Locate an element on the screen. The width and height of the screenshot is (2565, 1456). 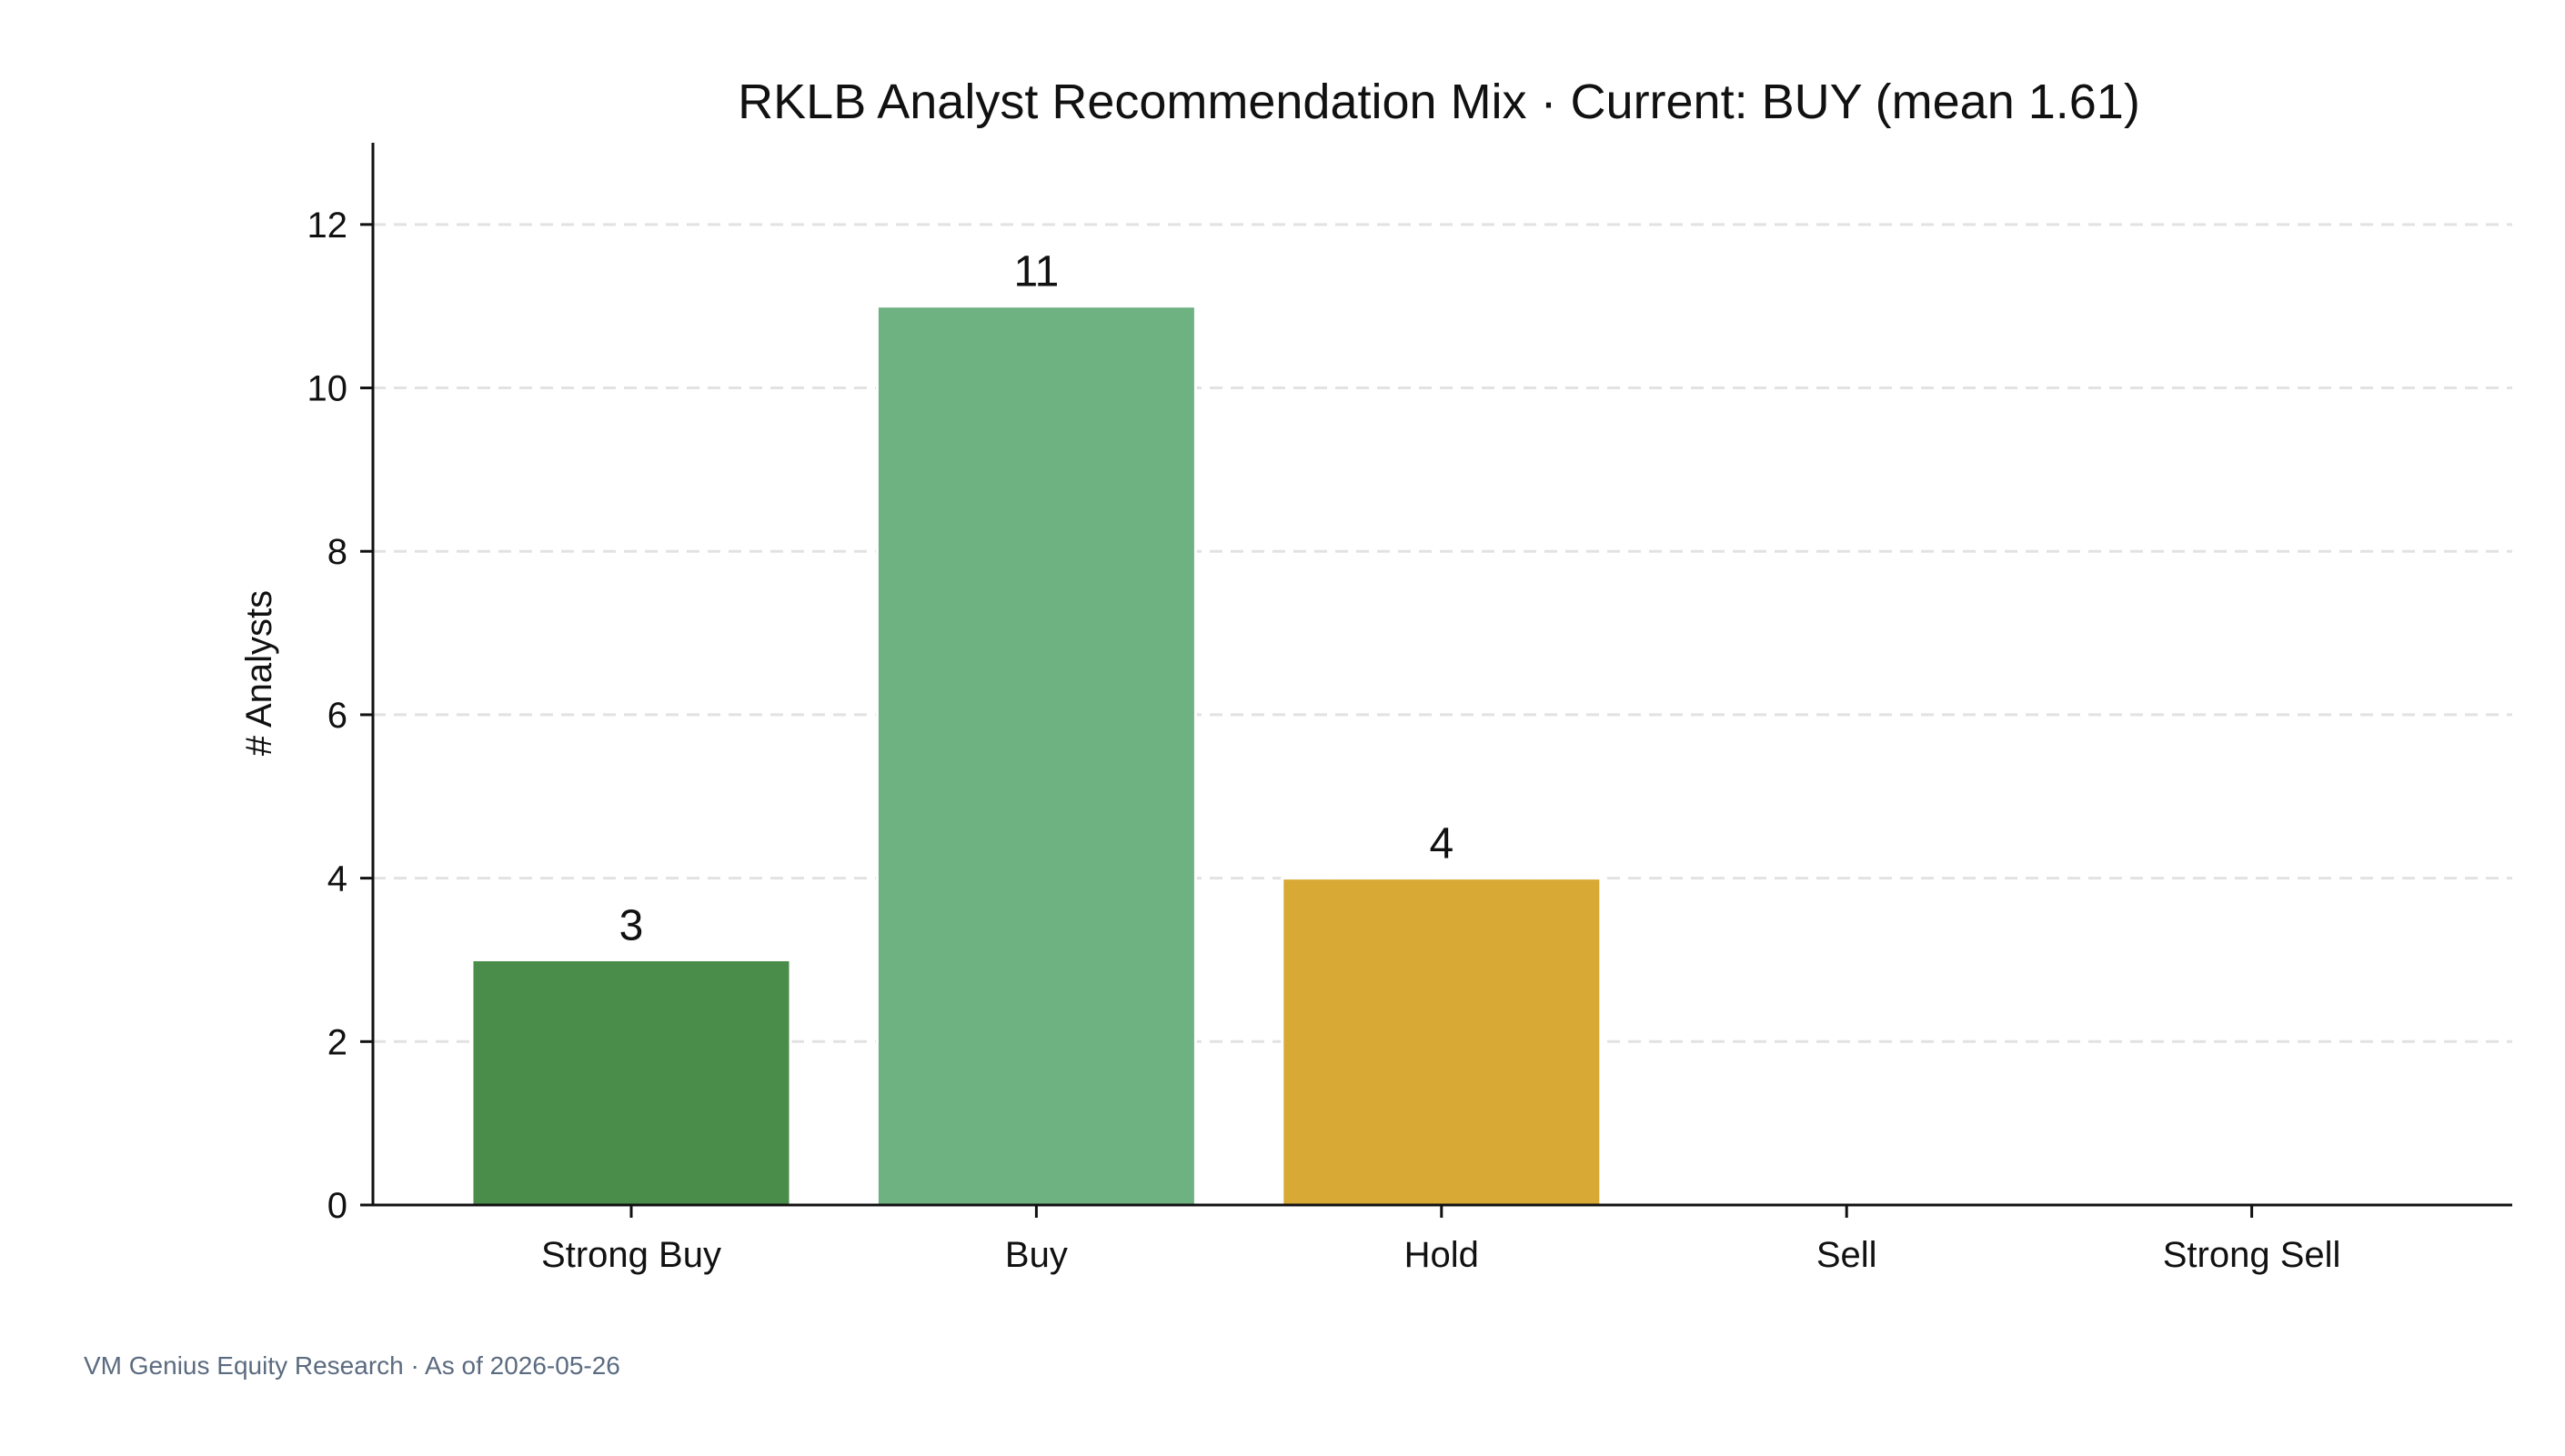
y-tick-label-4: 4 is located at coordinates (337, 879).